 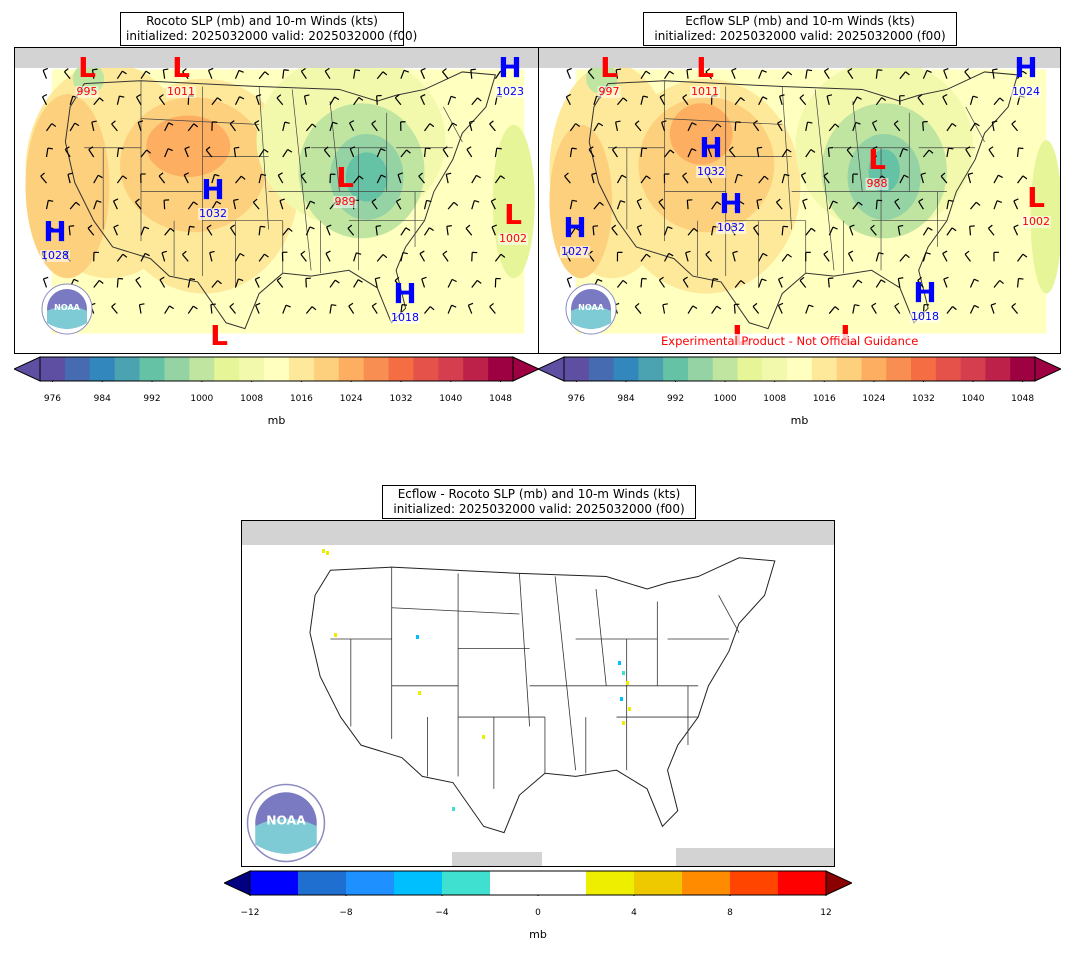 I want to click on low-pressure-marker: L 989, so click(x=345, y=185).